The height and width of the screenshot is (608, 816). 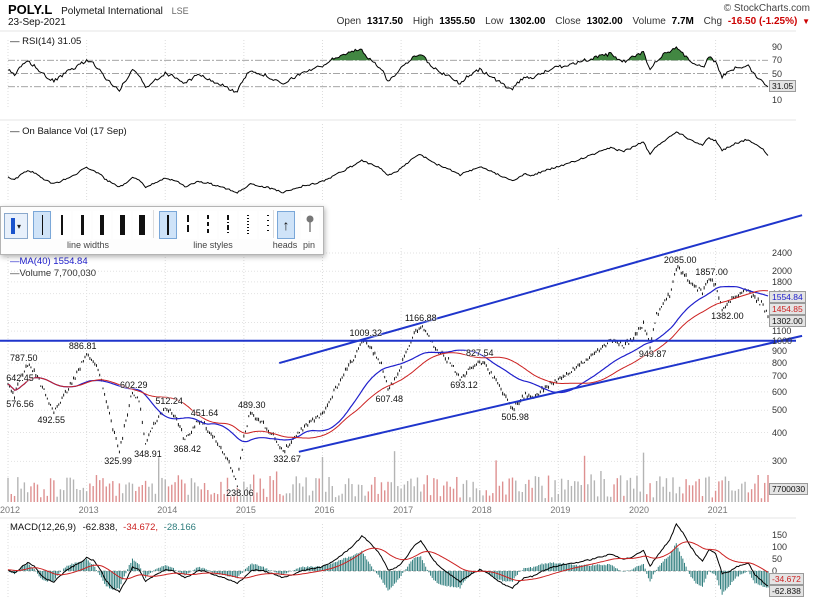 What do you see at coordinates (30, 9) in the screenshot?
I see `ticker-symbol: POLY.L` at bounding box center [30, 9].